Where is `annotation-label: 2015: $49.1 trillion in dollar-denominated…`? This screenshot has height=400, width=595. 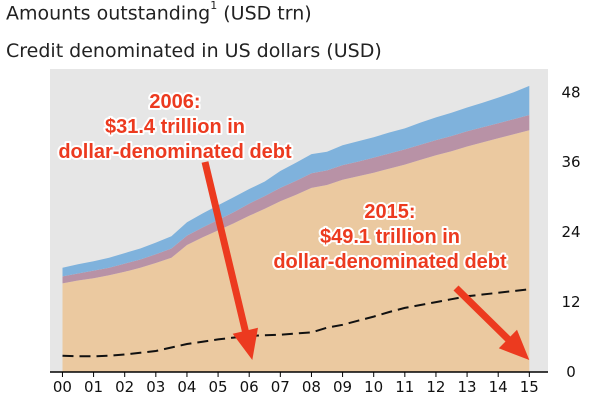
annotation-label: 2015: $49.1 trillion in dollar-denominated… is located at coordinates (390, 237).